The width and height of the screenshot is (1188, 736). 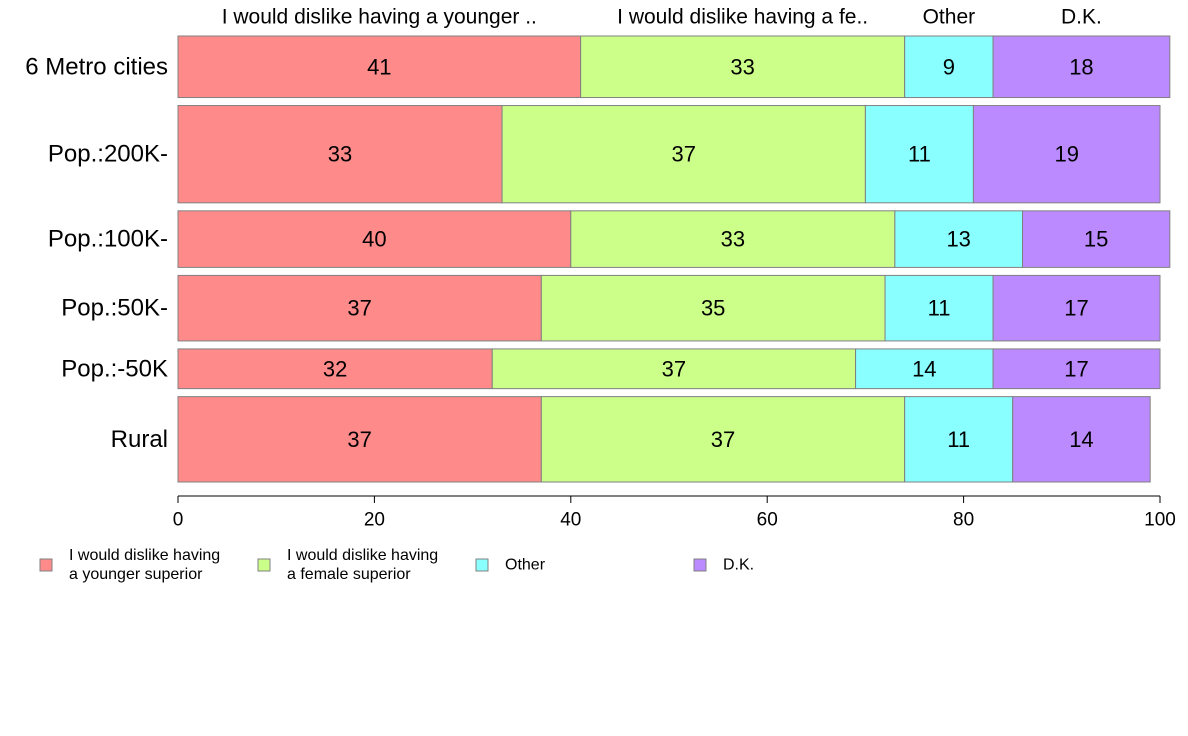 I want to click on category-label: Pop.:-50K, so click(x=114, y=368).